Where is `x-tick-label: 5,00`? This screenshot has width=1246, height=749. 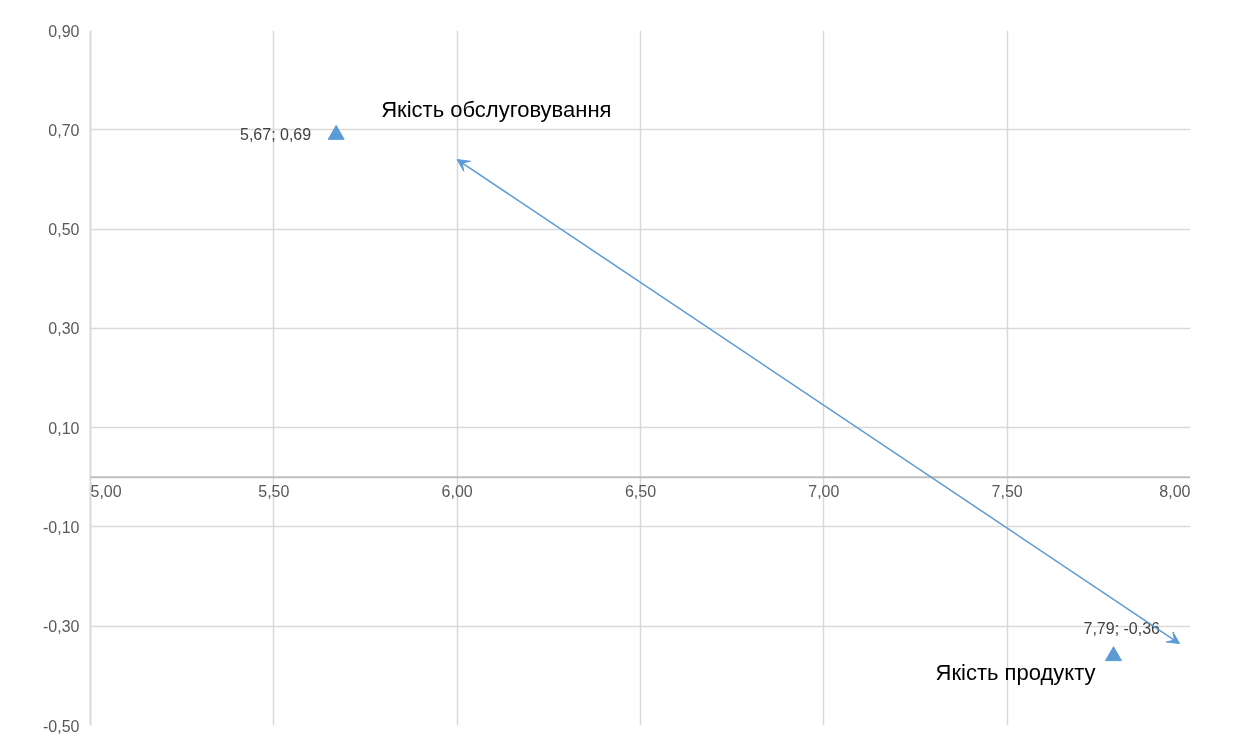 x-tick-label: 5,00 is located at coordinates (106, 492).